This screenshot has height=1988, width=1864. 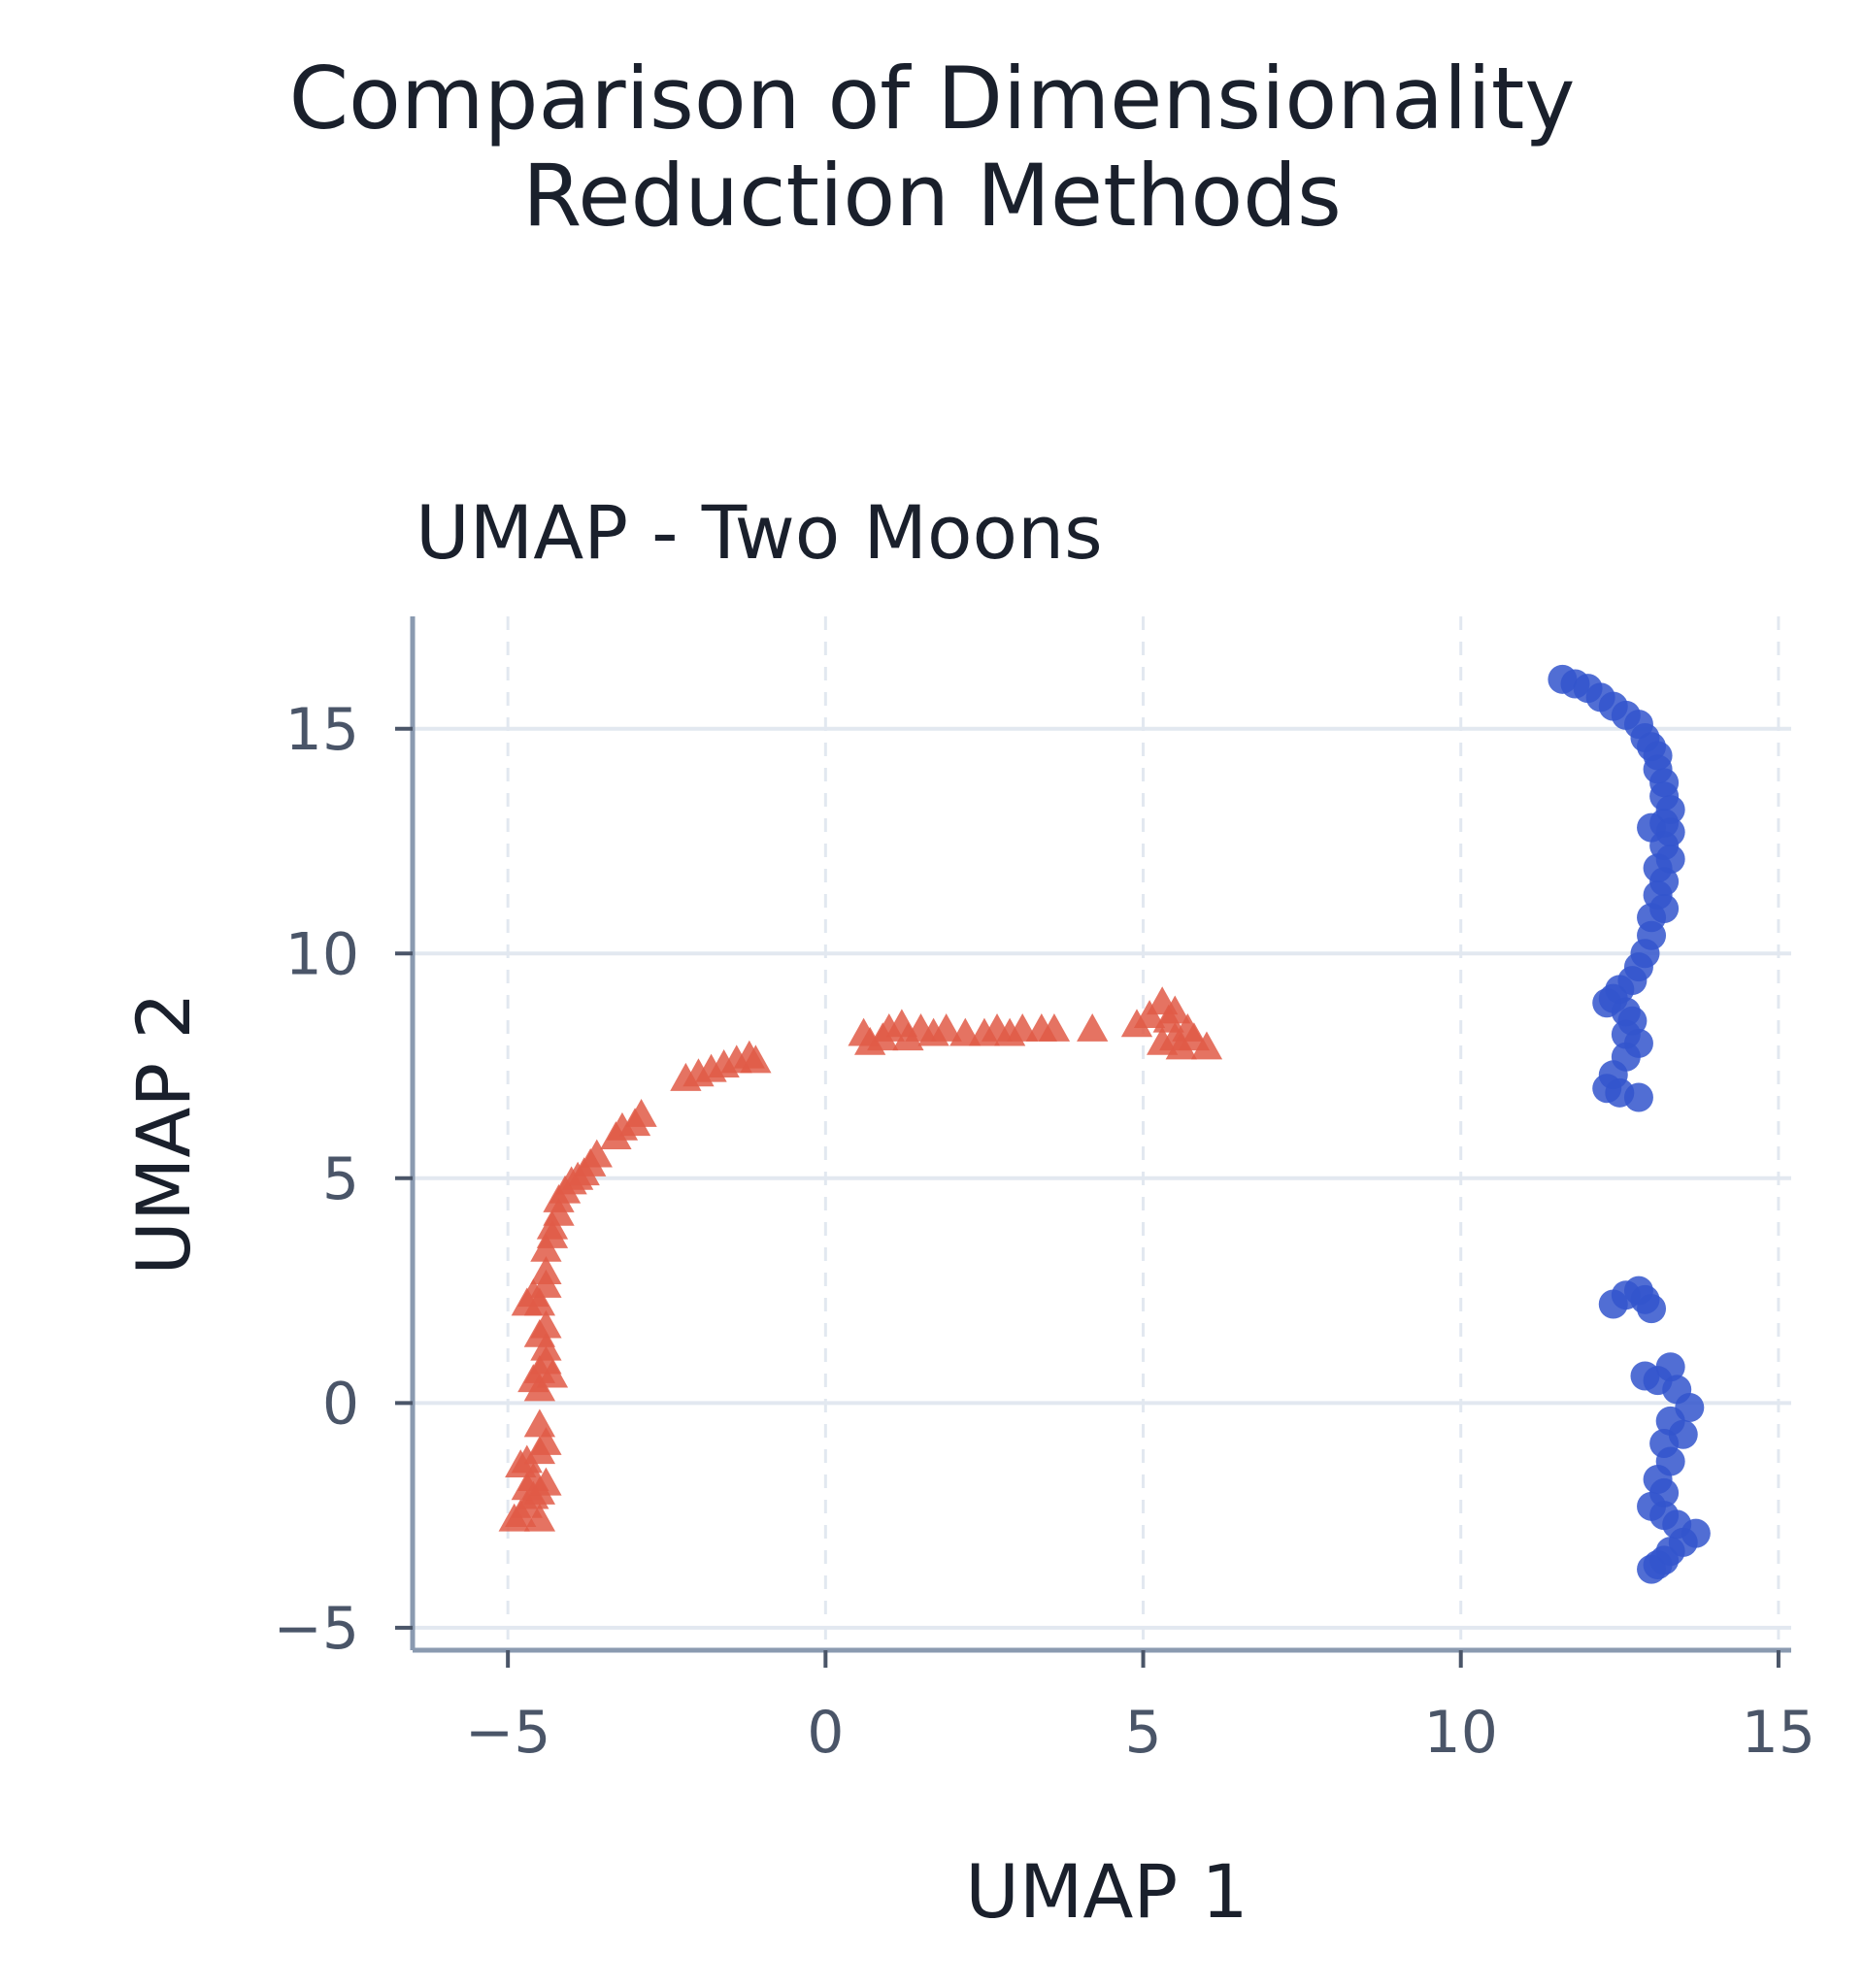 What do you see at coordinates (322, 730) in the screenshot?
I see `y-tick-label: 15` at bounding box center [322, 730].